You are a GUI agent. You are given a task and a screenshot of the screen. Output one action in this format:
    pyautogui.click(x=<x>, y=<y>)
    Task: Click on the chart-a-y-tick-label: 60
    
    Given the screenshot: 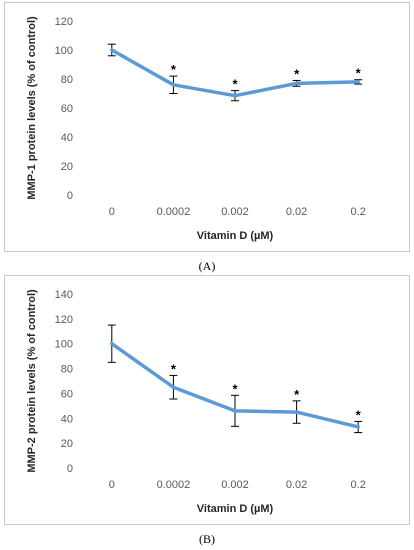 What is the action you would take?
    pyautogui.click(x=67, y=109)
    